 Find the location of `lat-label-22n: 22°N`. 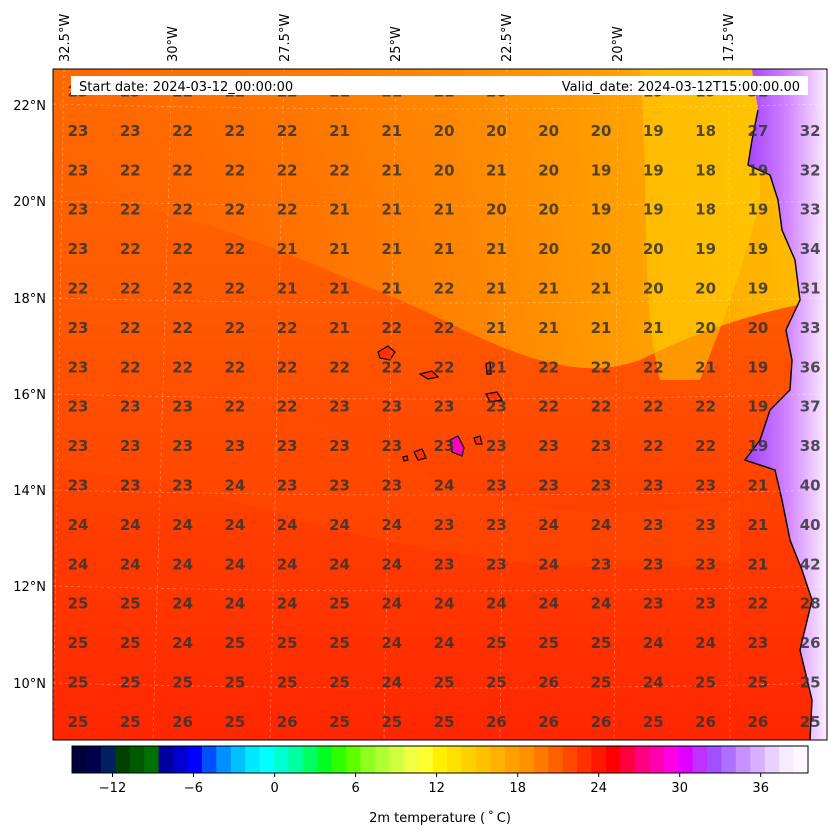

lat-label-22n: 22°N is located at coordinates (29, 106).